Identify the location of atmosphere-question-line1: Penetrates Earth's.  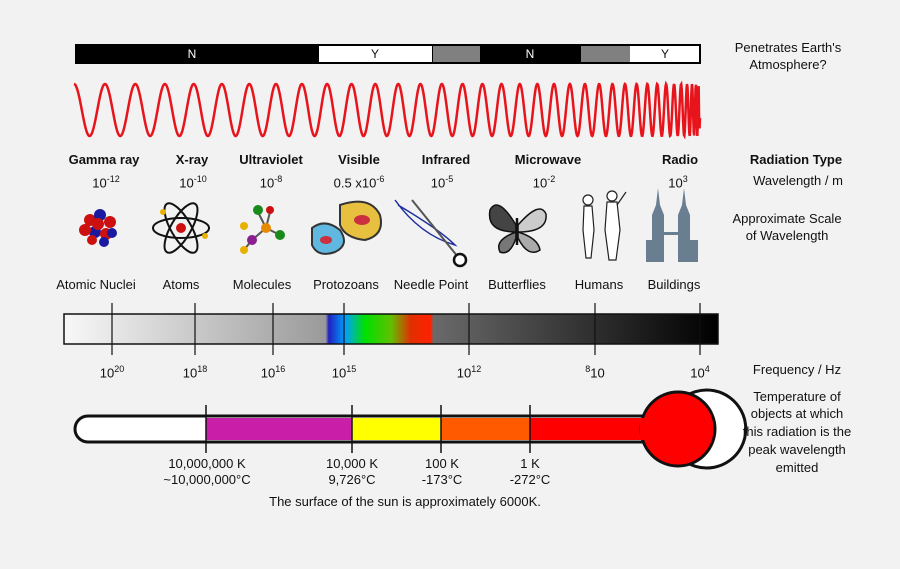
(788, 47).